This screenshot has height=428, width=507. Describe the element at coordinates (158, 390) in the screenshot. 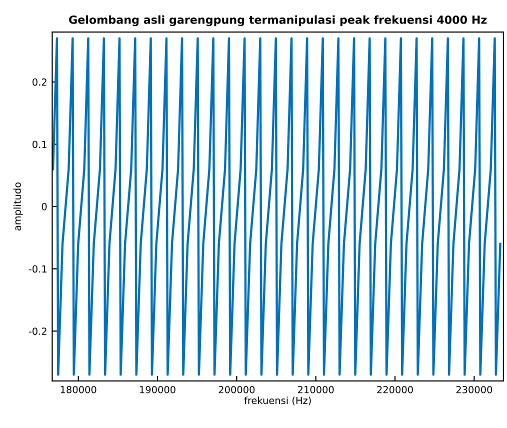

I see `x-tick-label: 190000` at that location.